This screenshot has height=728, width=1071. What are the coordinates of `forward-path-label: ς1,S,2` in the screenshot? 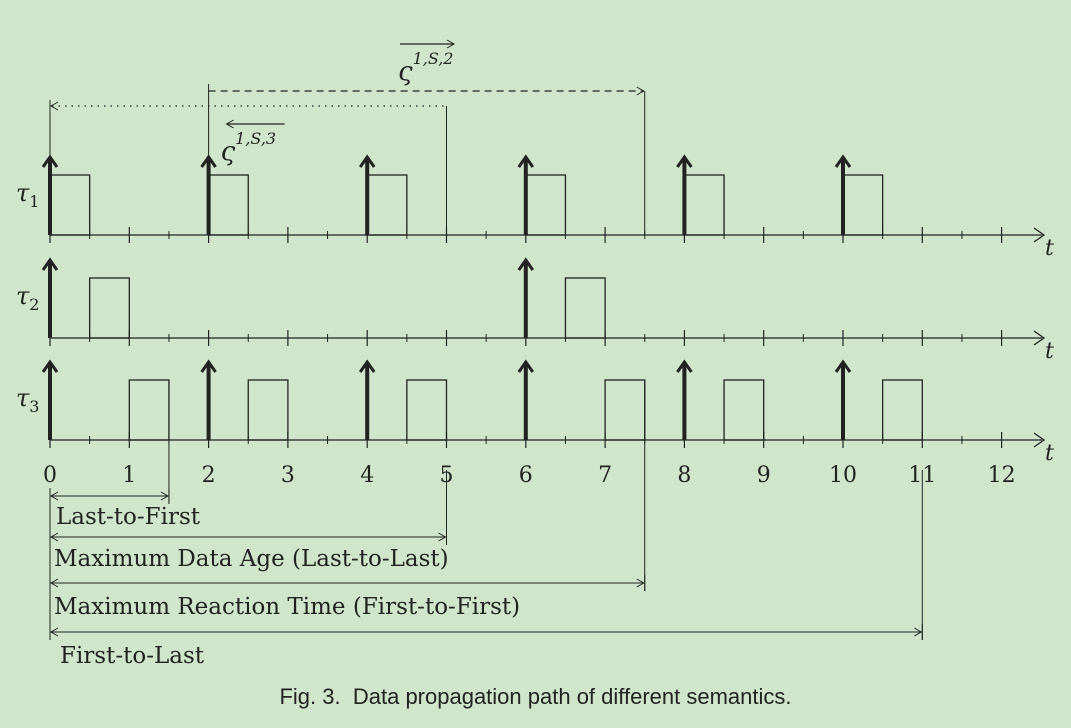 It's located at (425, 68).